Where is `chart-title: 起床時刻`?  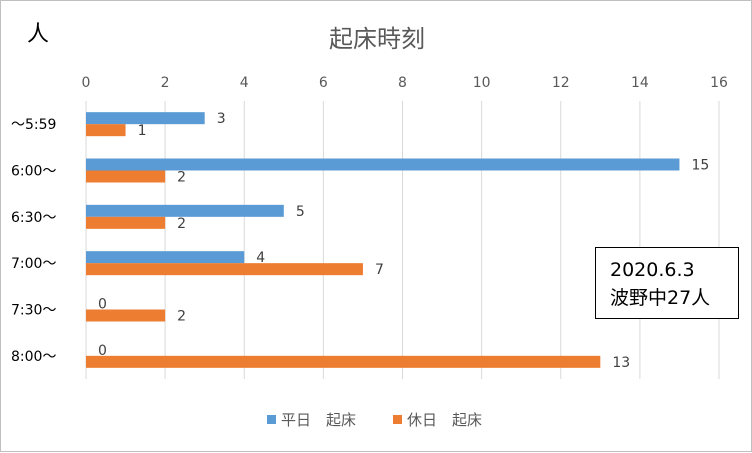
chart-title: 起床時刻 is located at coordinates (377, 39).